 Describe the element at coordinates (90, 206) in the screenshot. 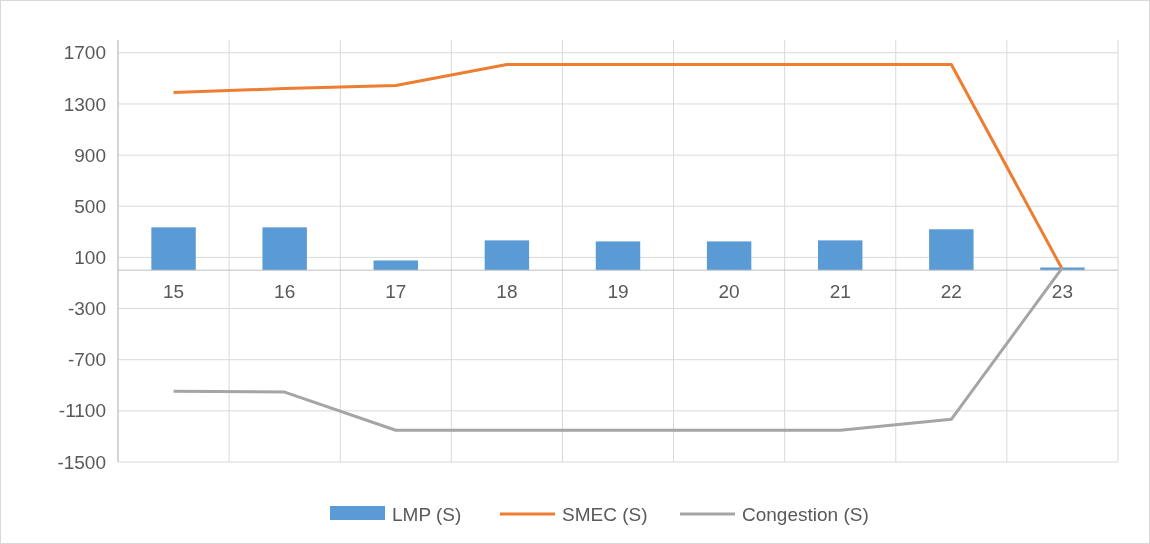

I see `y-tick-label: 500` at that location.